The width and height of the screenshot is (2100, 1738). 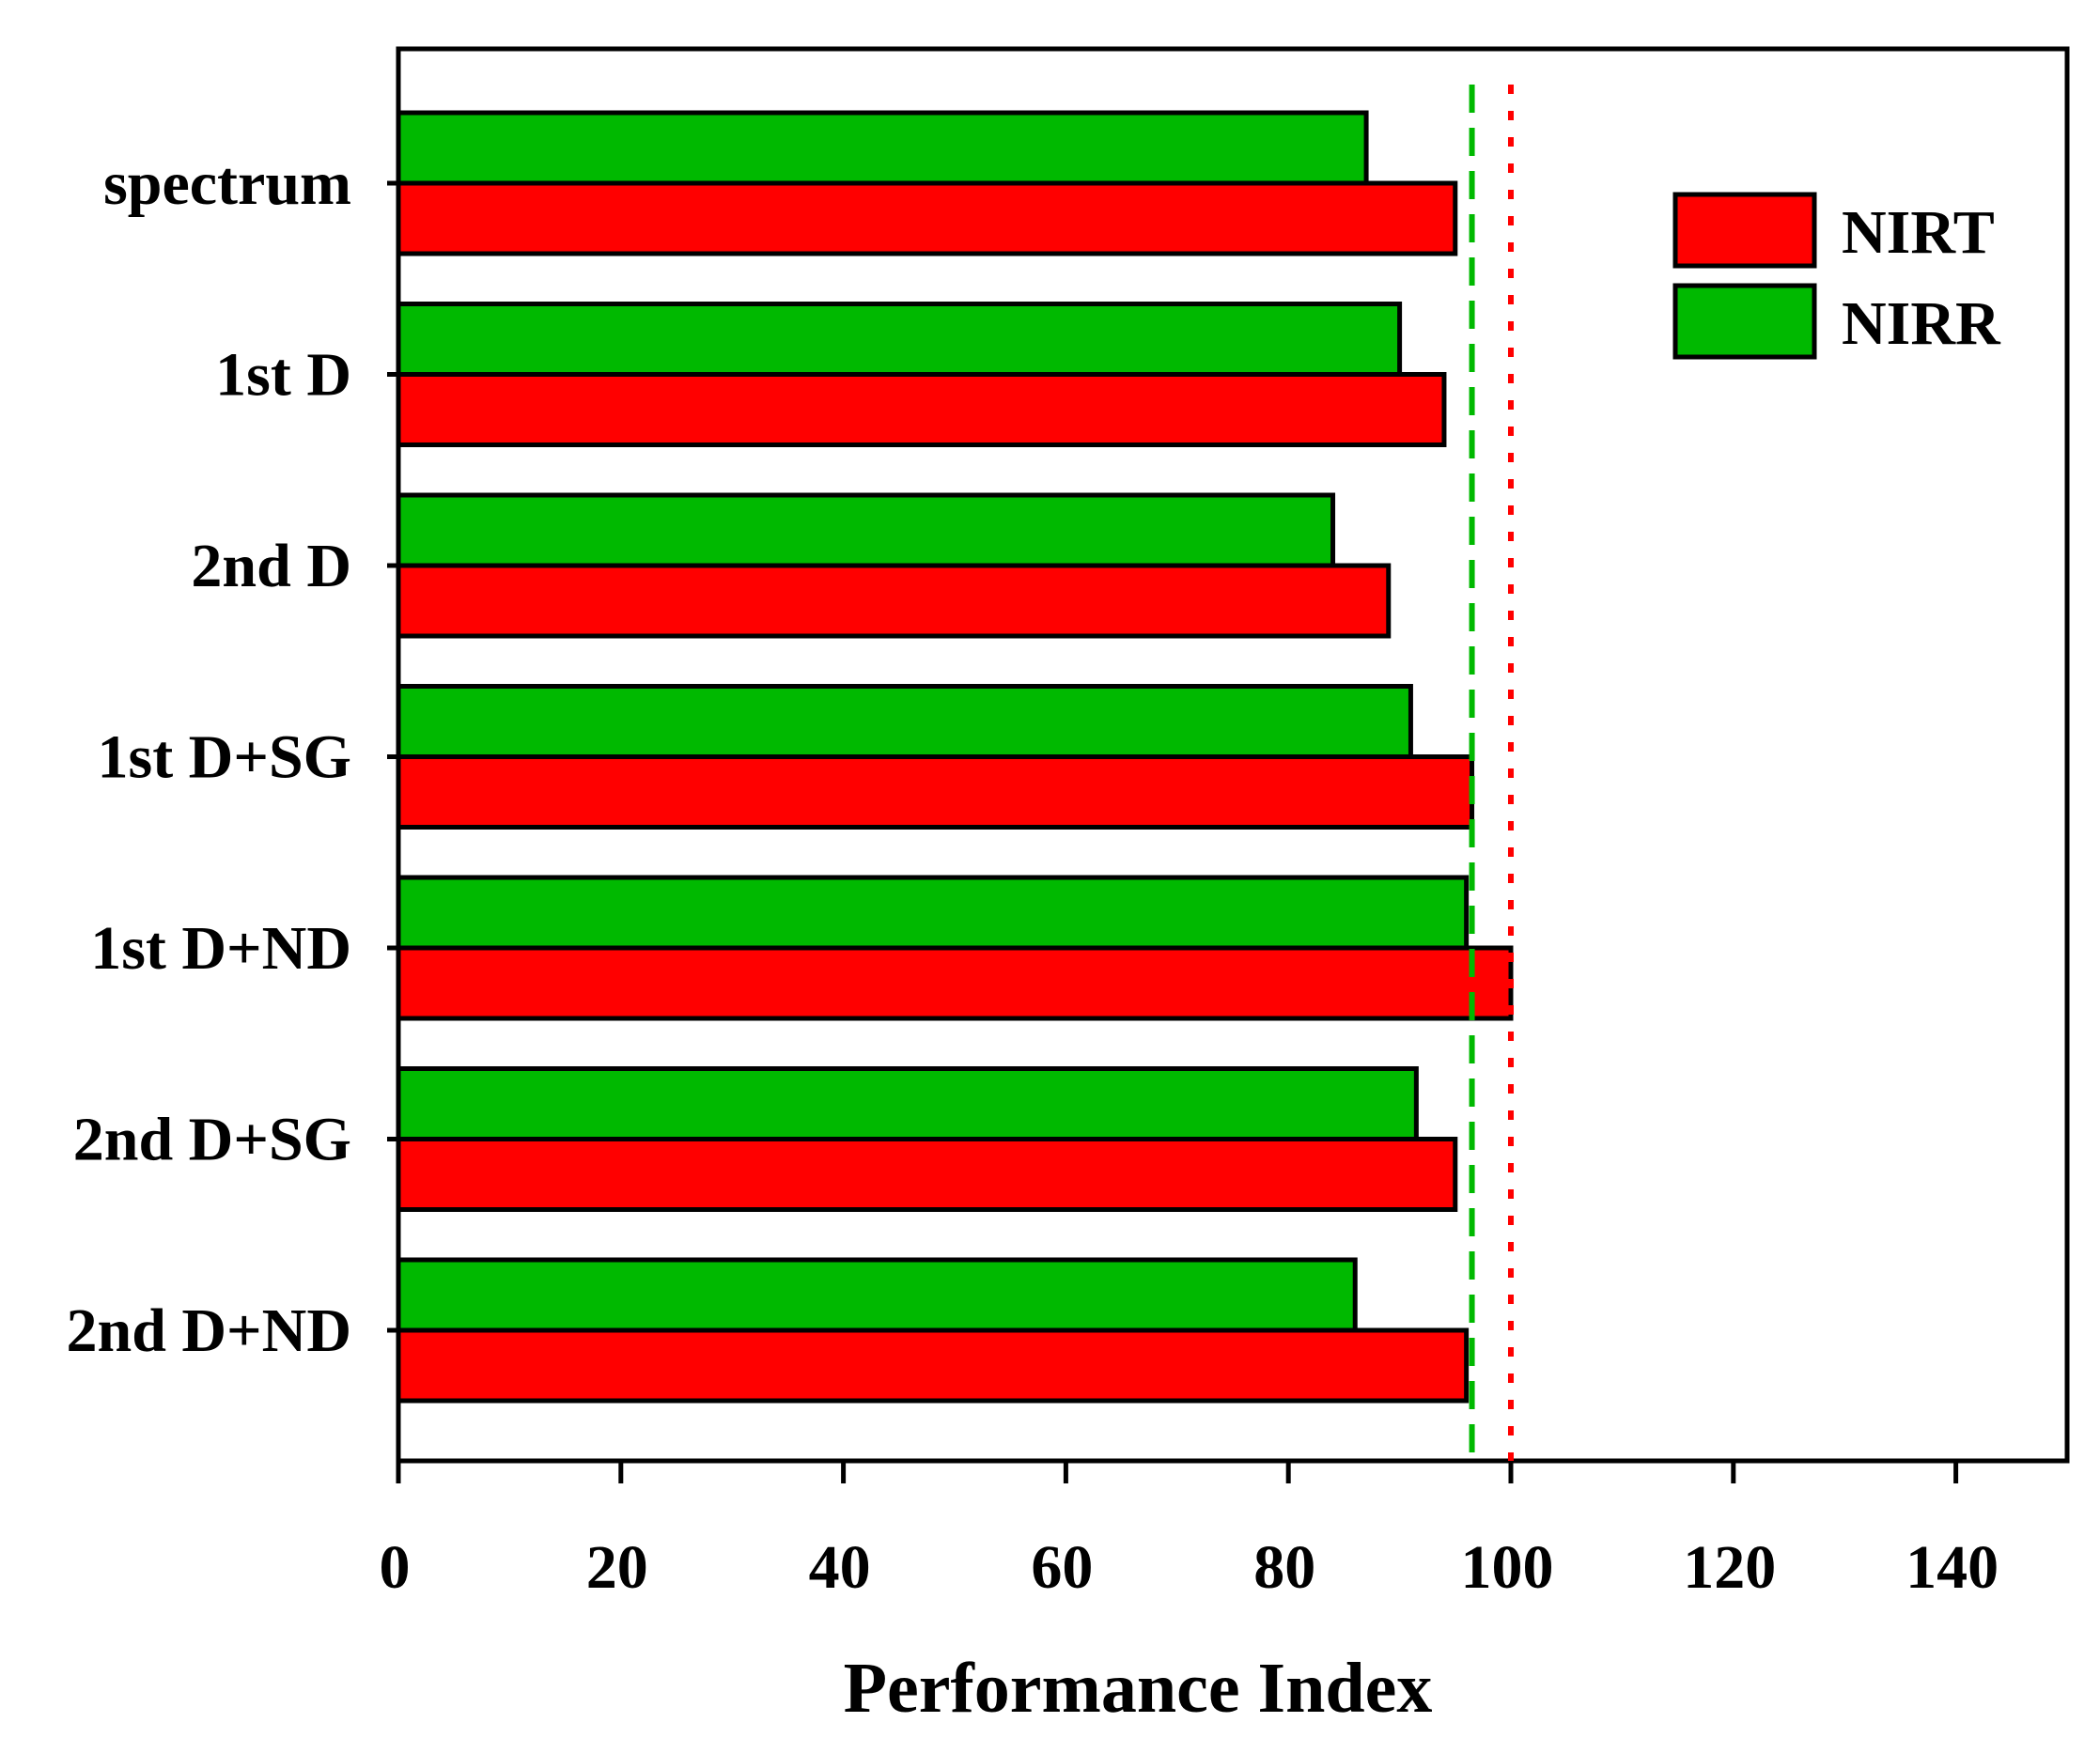 What do you see at coordinates (877, 1295) in the screenshot?
I see `bar-nirr-2nd-d-nd` at bounding box center [877, 1295].